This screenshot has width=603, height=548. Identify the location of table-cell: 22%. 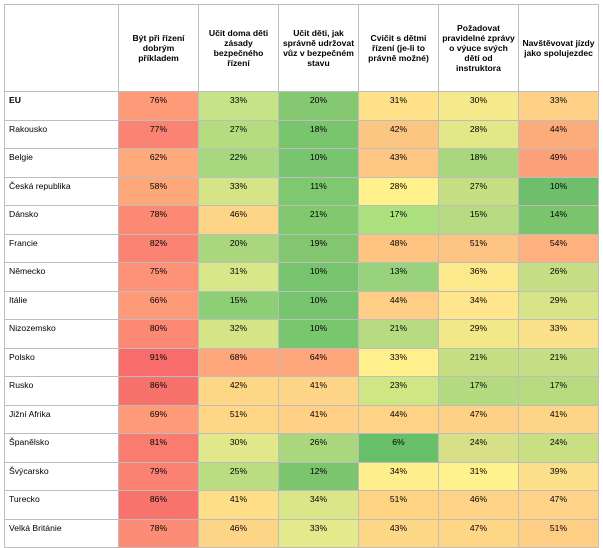
(238, 163).